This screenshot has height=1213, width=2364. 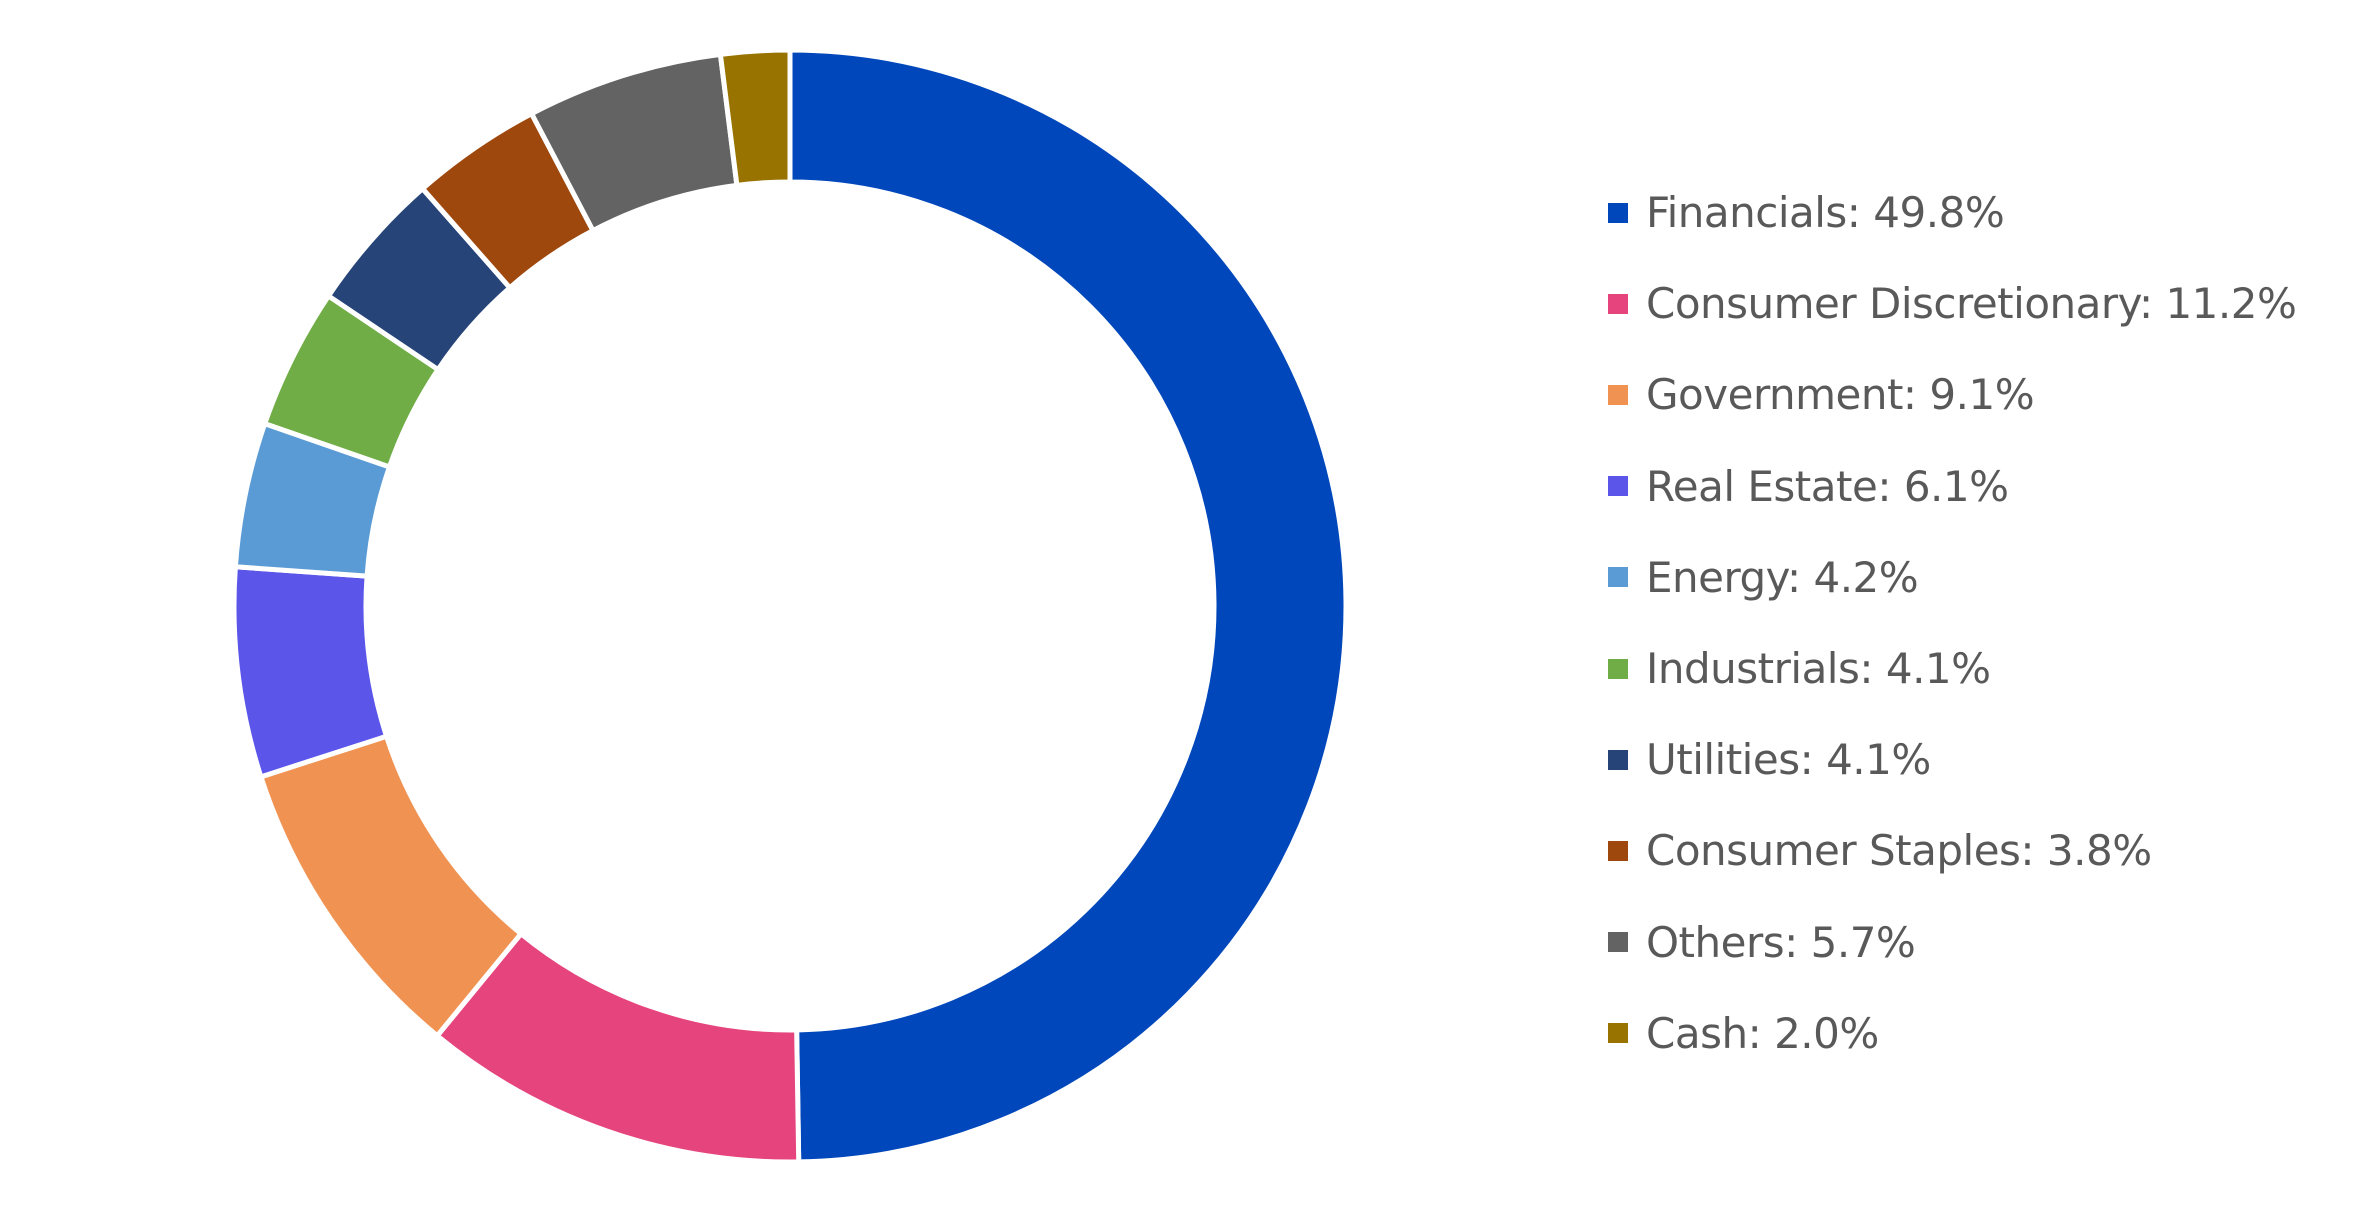 What do you see at coordinates (1618, 759) in the screenshot?
I see `legend-swatch-utilities` at bounding box center [1618, 759].